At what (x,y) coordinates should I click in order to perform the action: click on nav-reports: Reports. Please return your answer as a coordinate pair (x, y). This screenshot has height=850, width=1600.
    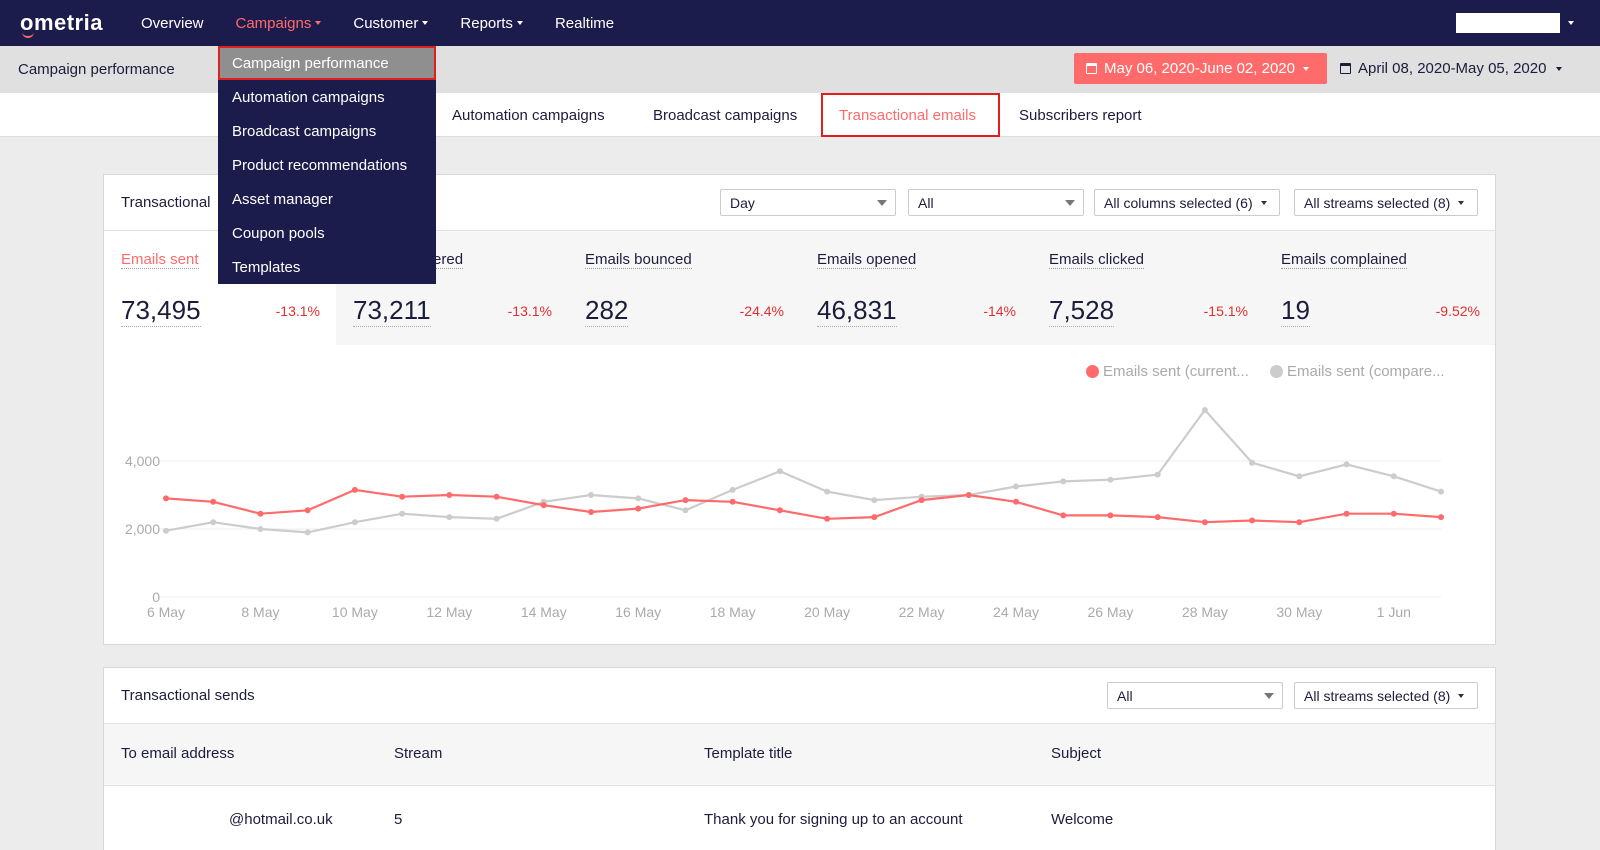
    Looking at the image, I should click on (491, 23).